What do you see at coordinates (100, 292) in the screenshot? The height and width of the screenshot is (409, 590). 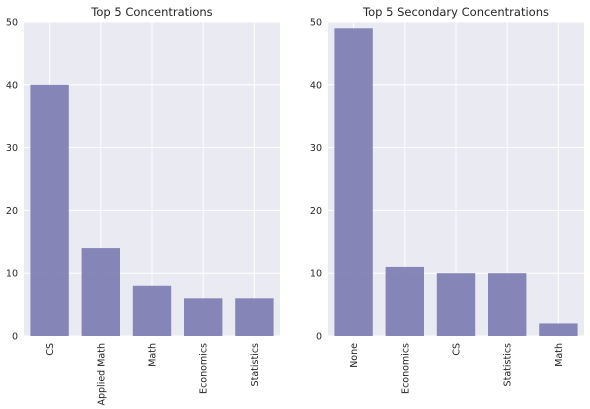 I see `bar-applied-math` at bounding box center [100, 292].